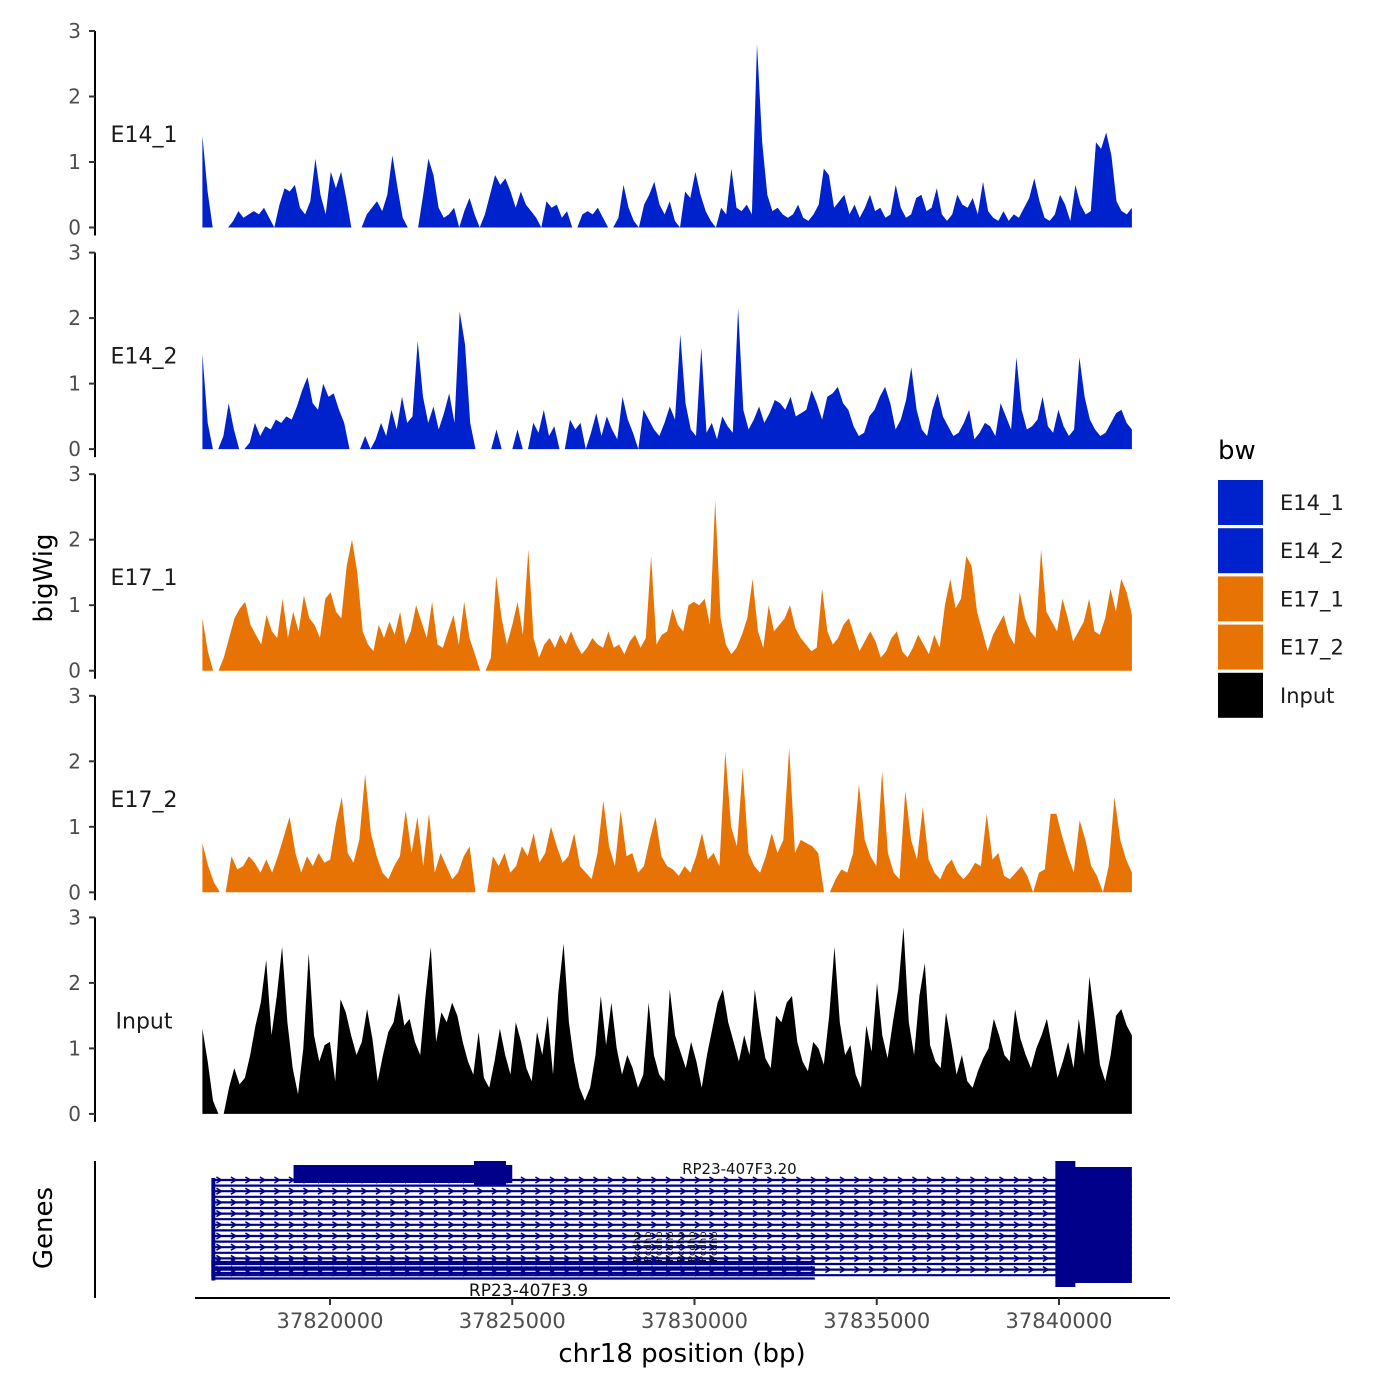 This screenshot has width=1400, height=1400. What do you see at coordinates (876, 1321) in the screenshot?
I see `x-tick-label: 37835000` at bounding box center [876, 1321].